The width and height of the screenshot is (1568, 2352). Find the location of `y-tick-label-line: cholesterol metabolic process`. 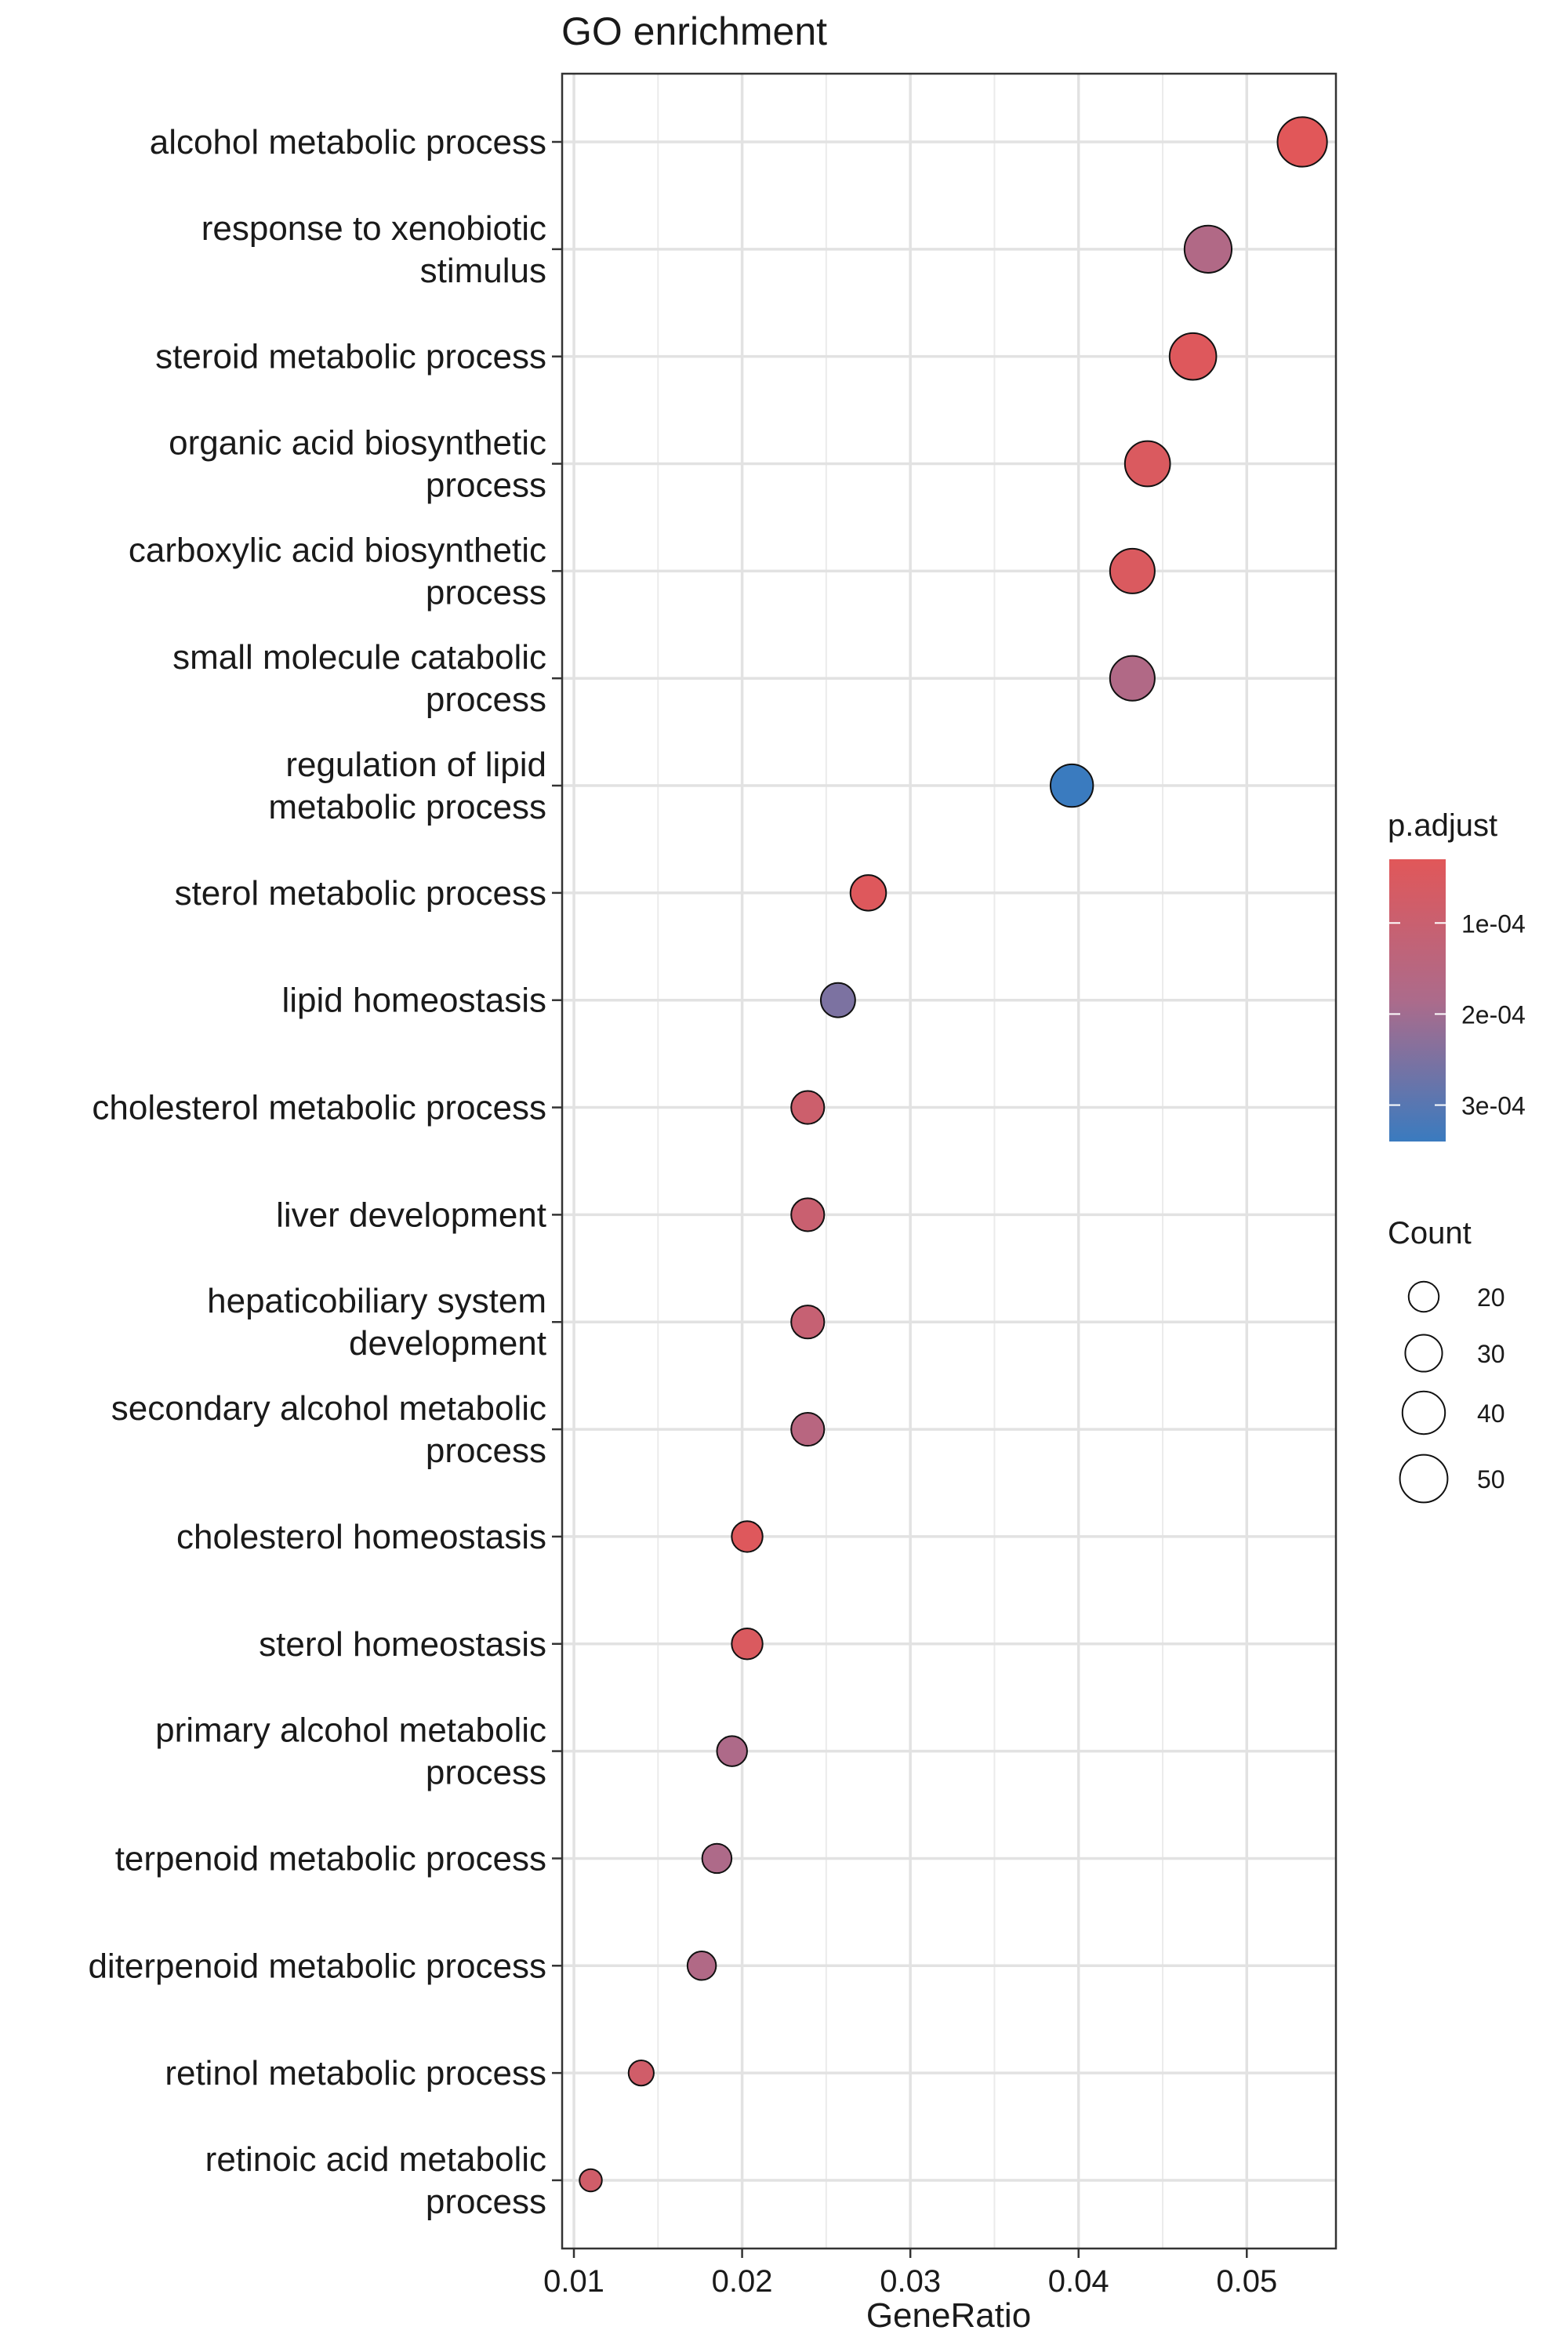

y-tick-label-line: cholesterol metabolic process is located at coordinates (319, 1108).